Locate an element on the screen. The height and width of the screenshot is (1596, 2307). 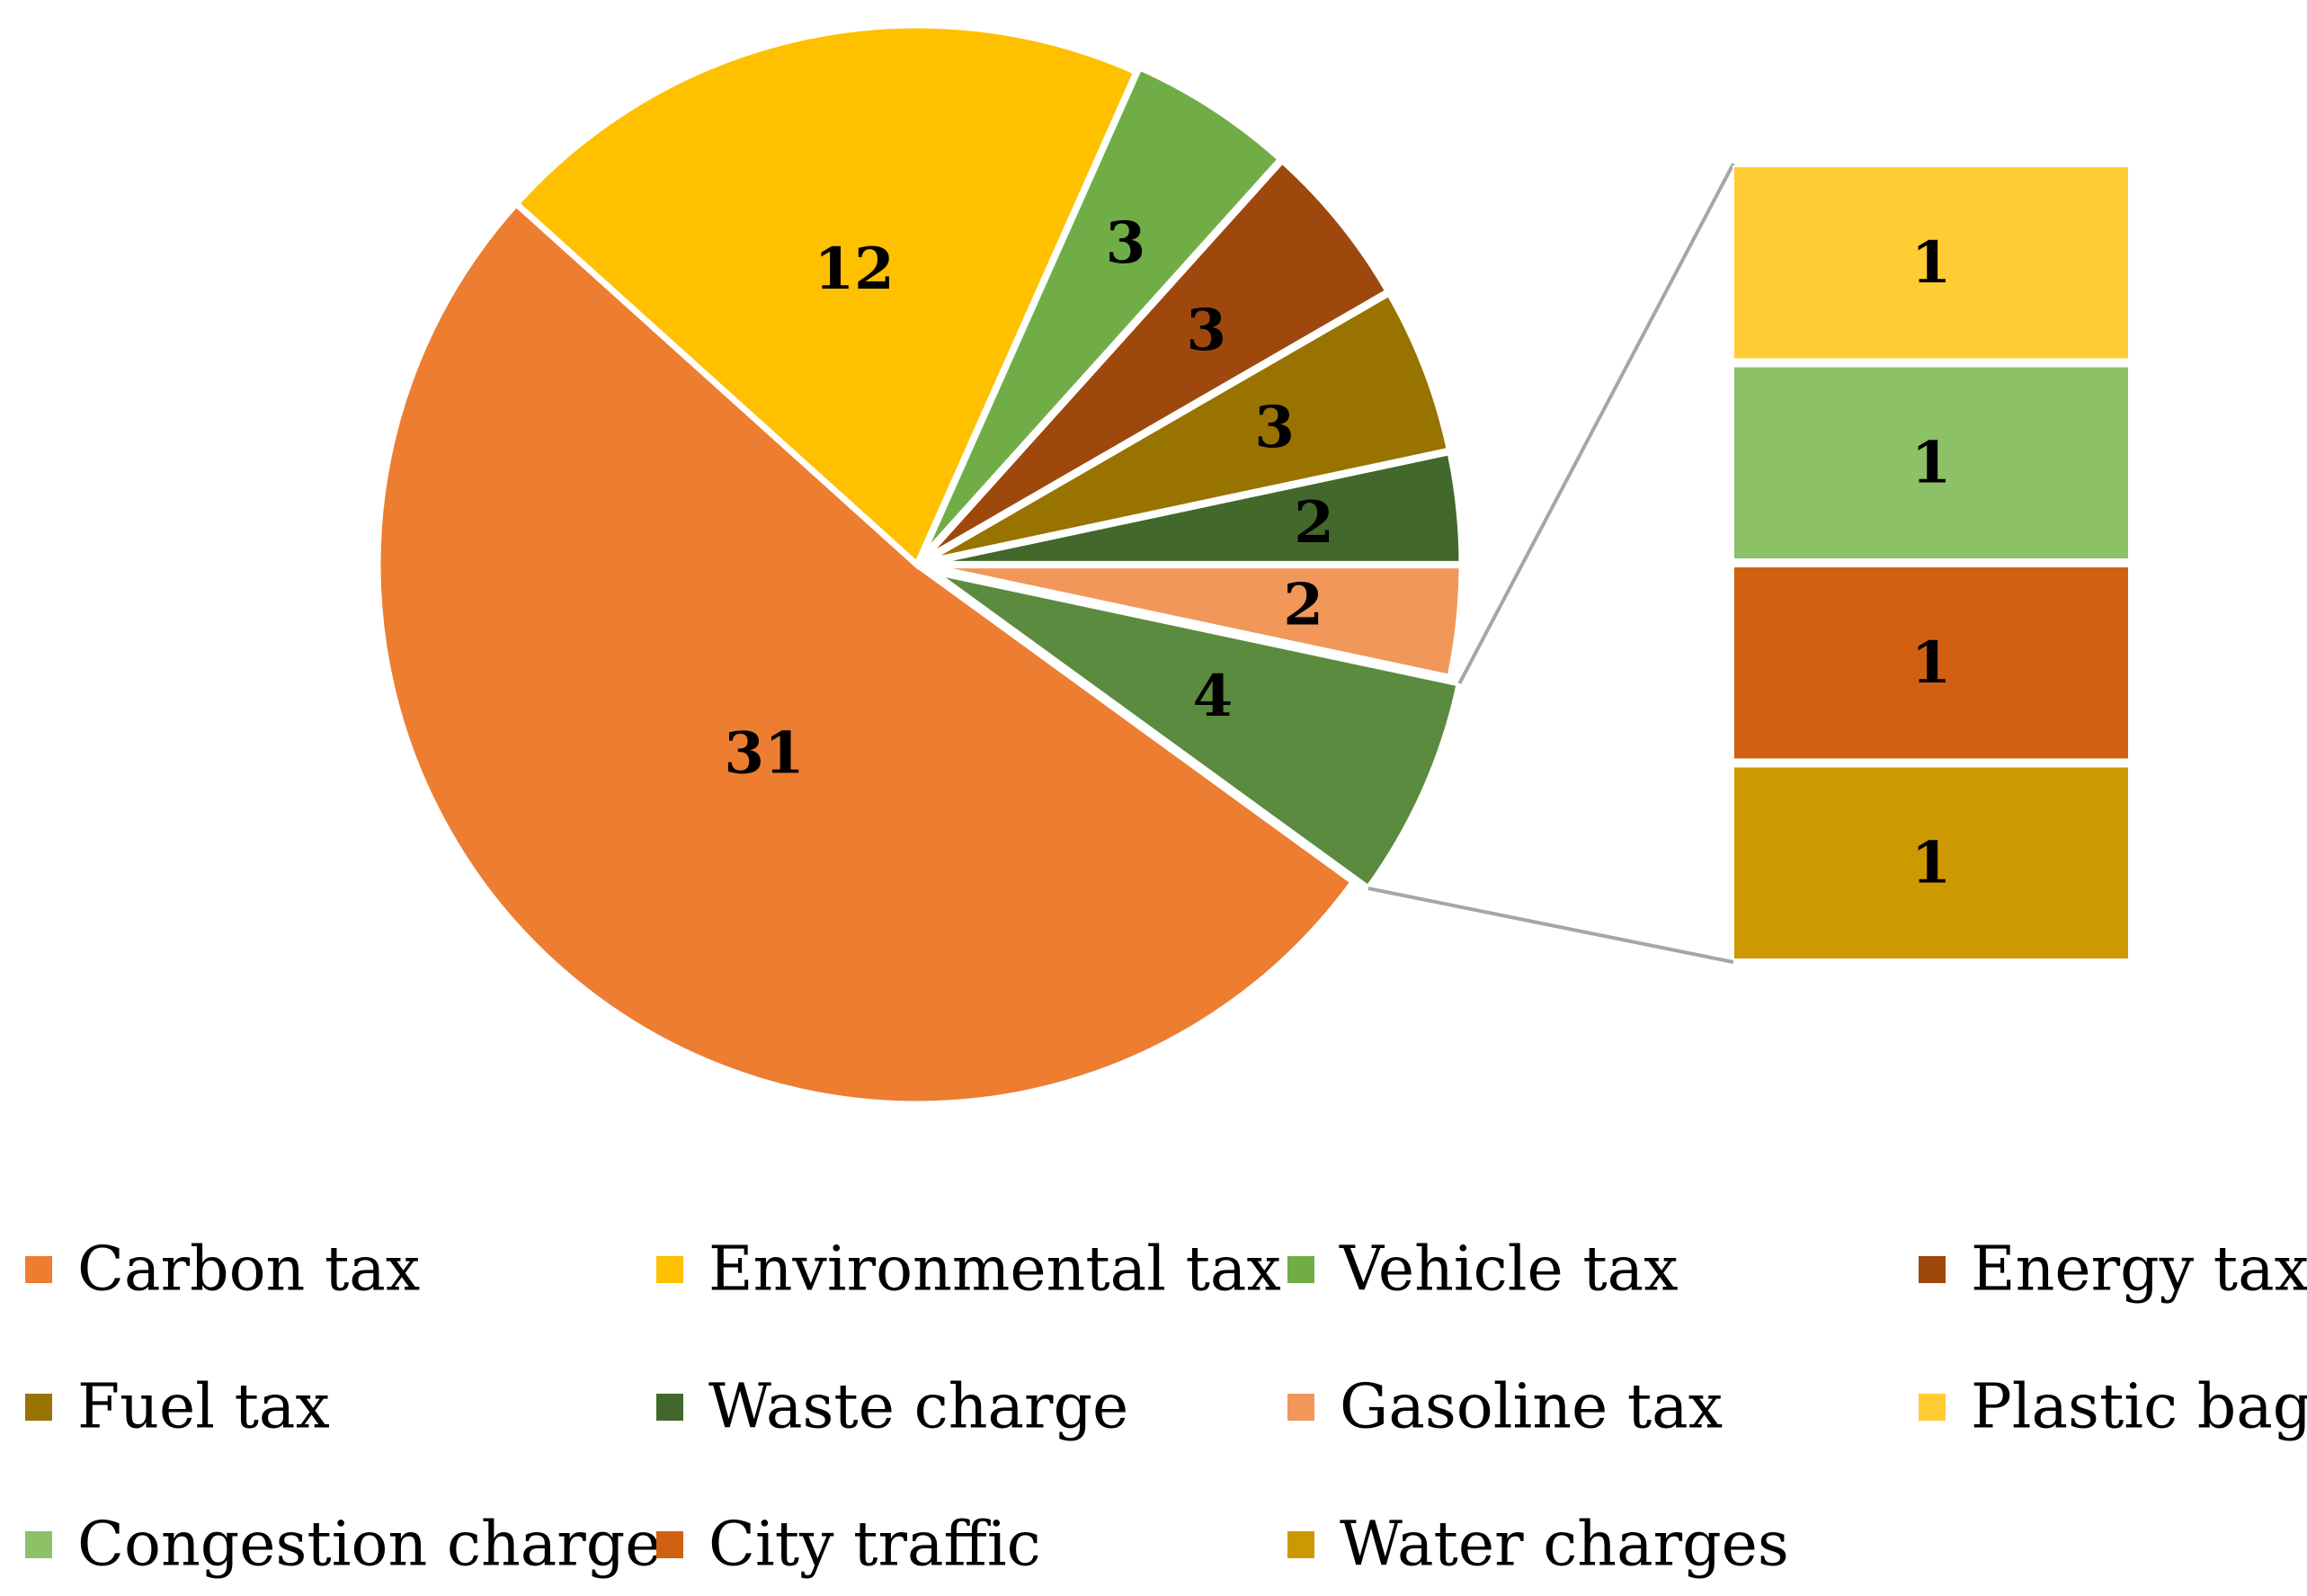
legend-item-plastic-bag: Plastic bag is located at coordinates (2113, 1407).